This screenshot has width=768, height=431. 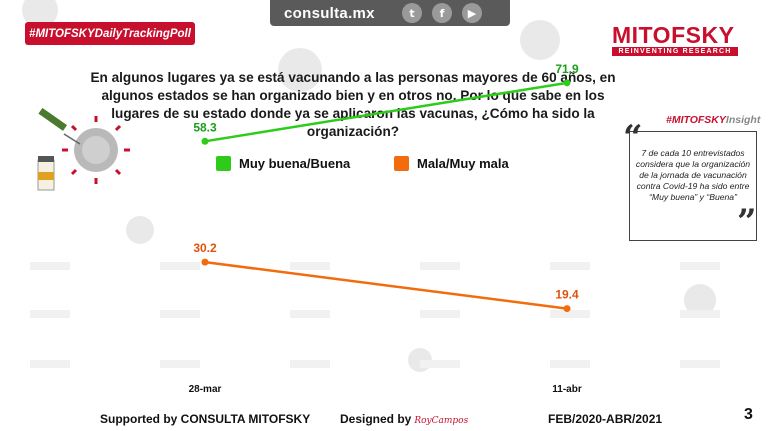 I want to click on insight-tag: #MITOFSKYInsight, so click(x=713, y=120).